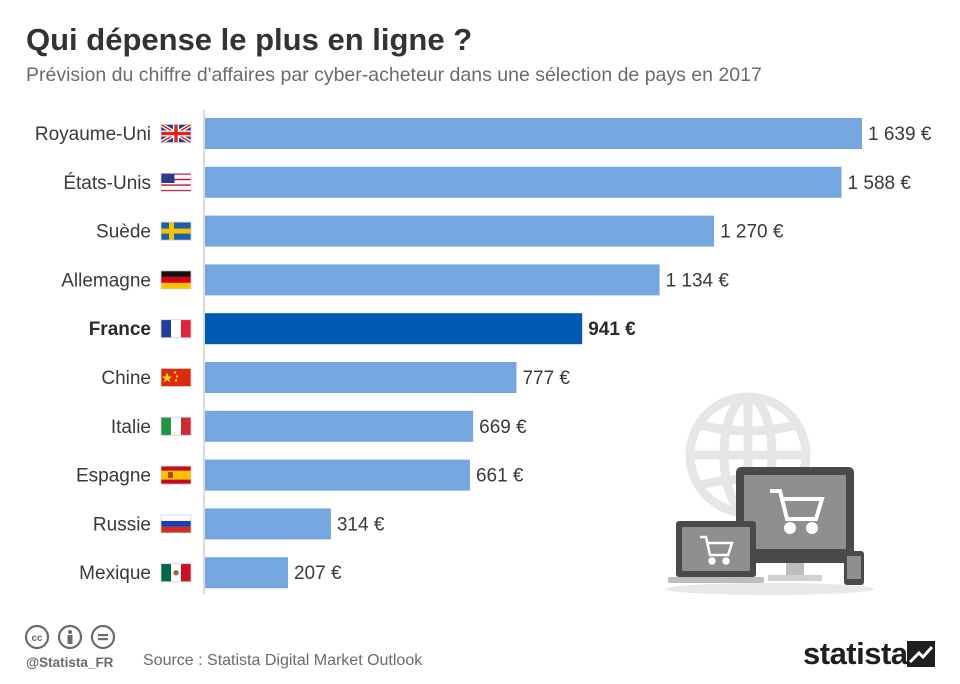  What do you see at coordinates (318, 573) in the screenshot?
I see `value-label: 207 €` at bounding box center [318, 573].